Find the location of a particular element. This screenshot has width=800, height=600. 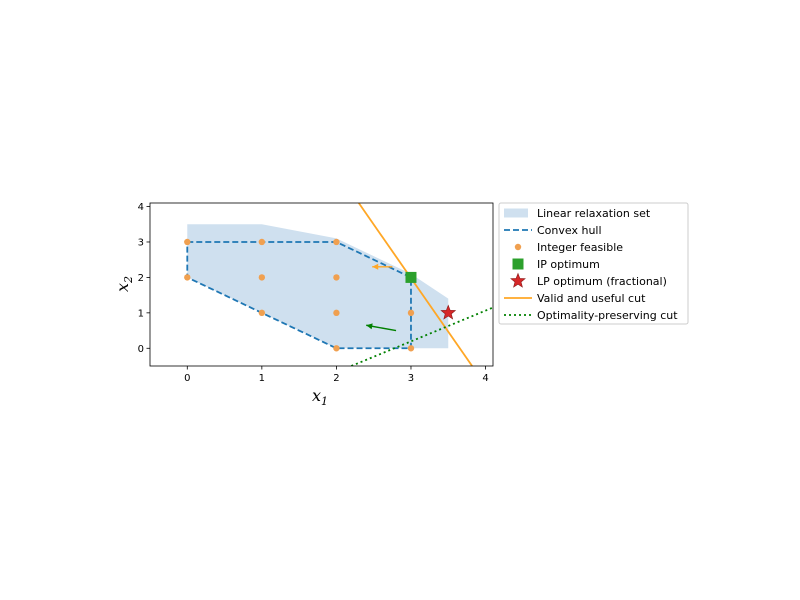

legend-swatch-integer-feasible is located at coordinates (518, 247).